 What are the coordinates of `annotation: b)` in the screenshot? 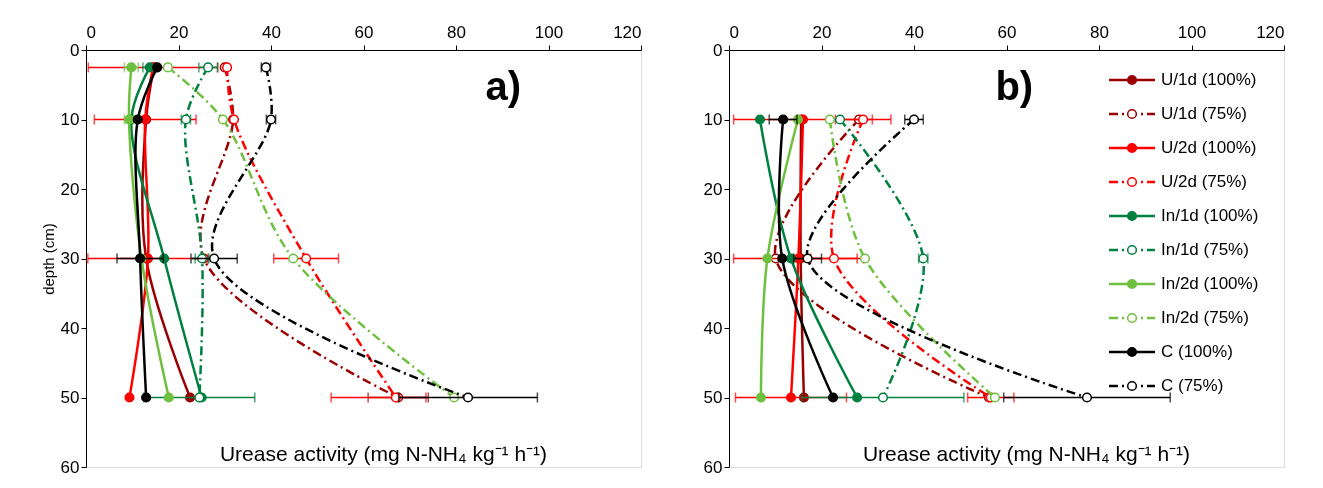 It's located at (1014, 86).